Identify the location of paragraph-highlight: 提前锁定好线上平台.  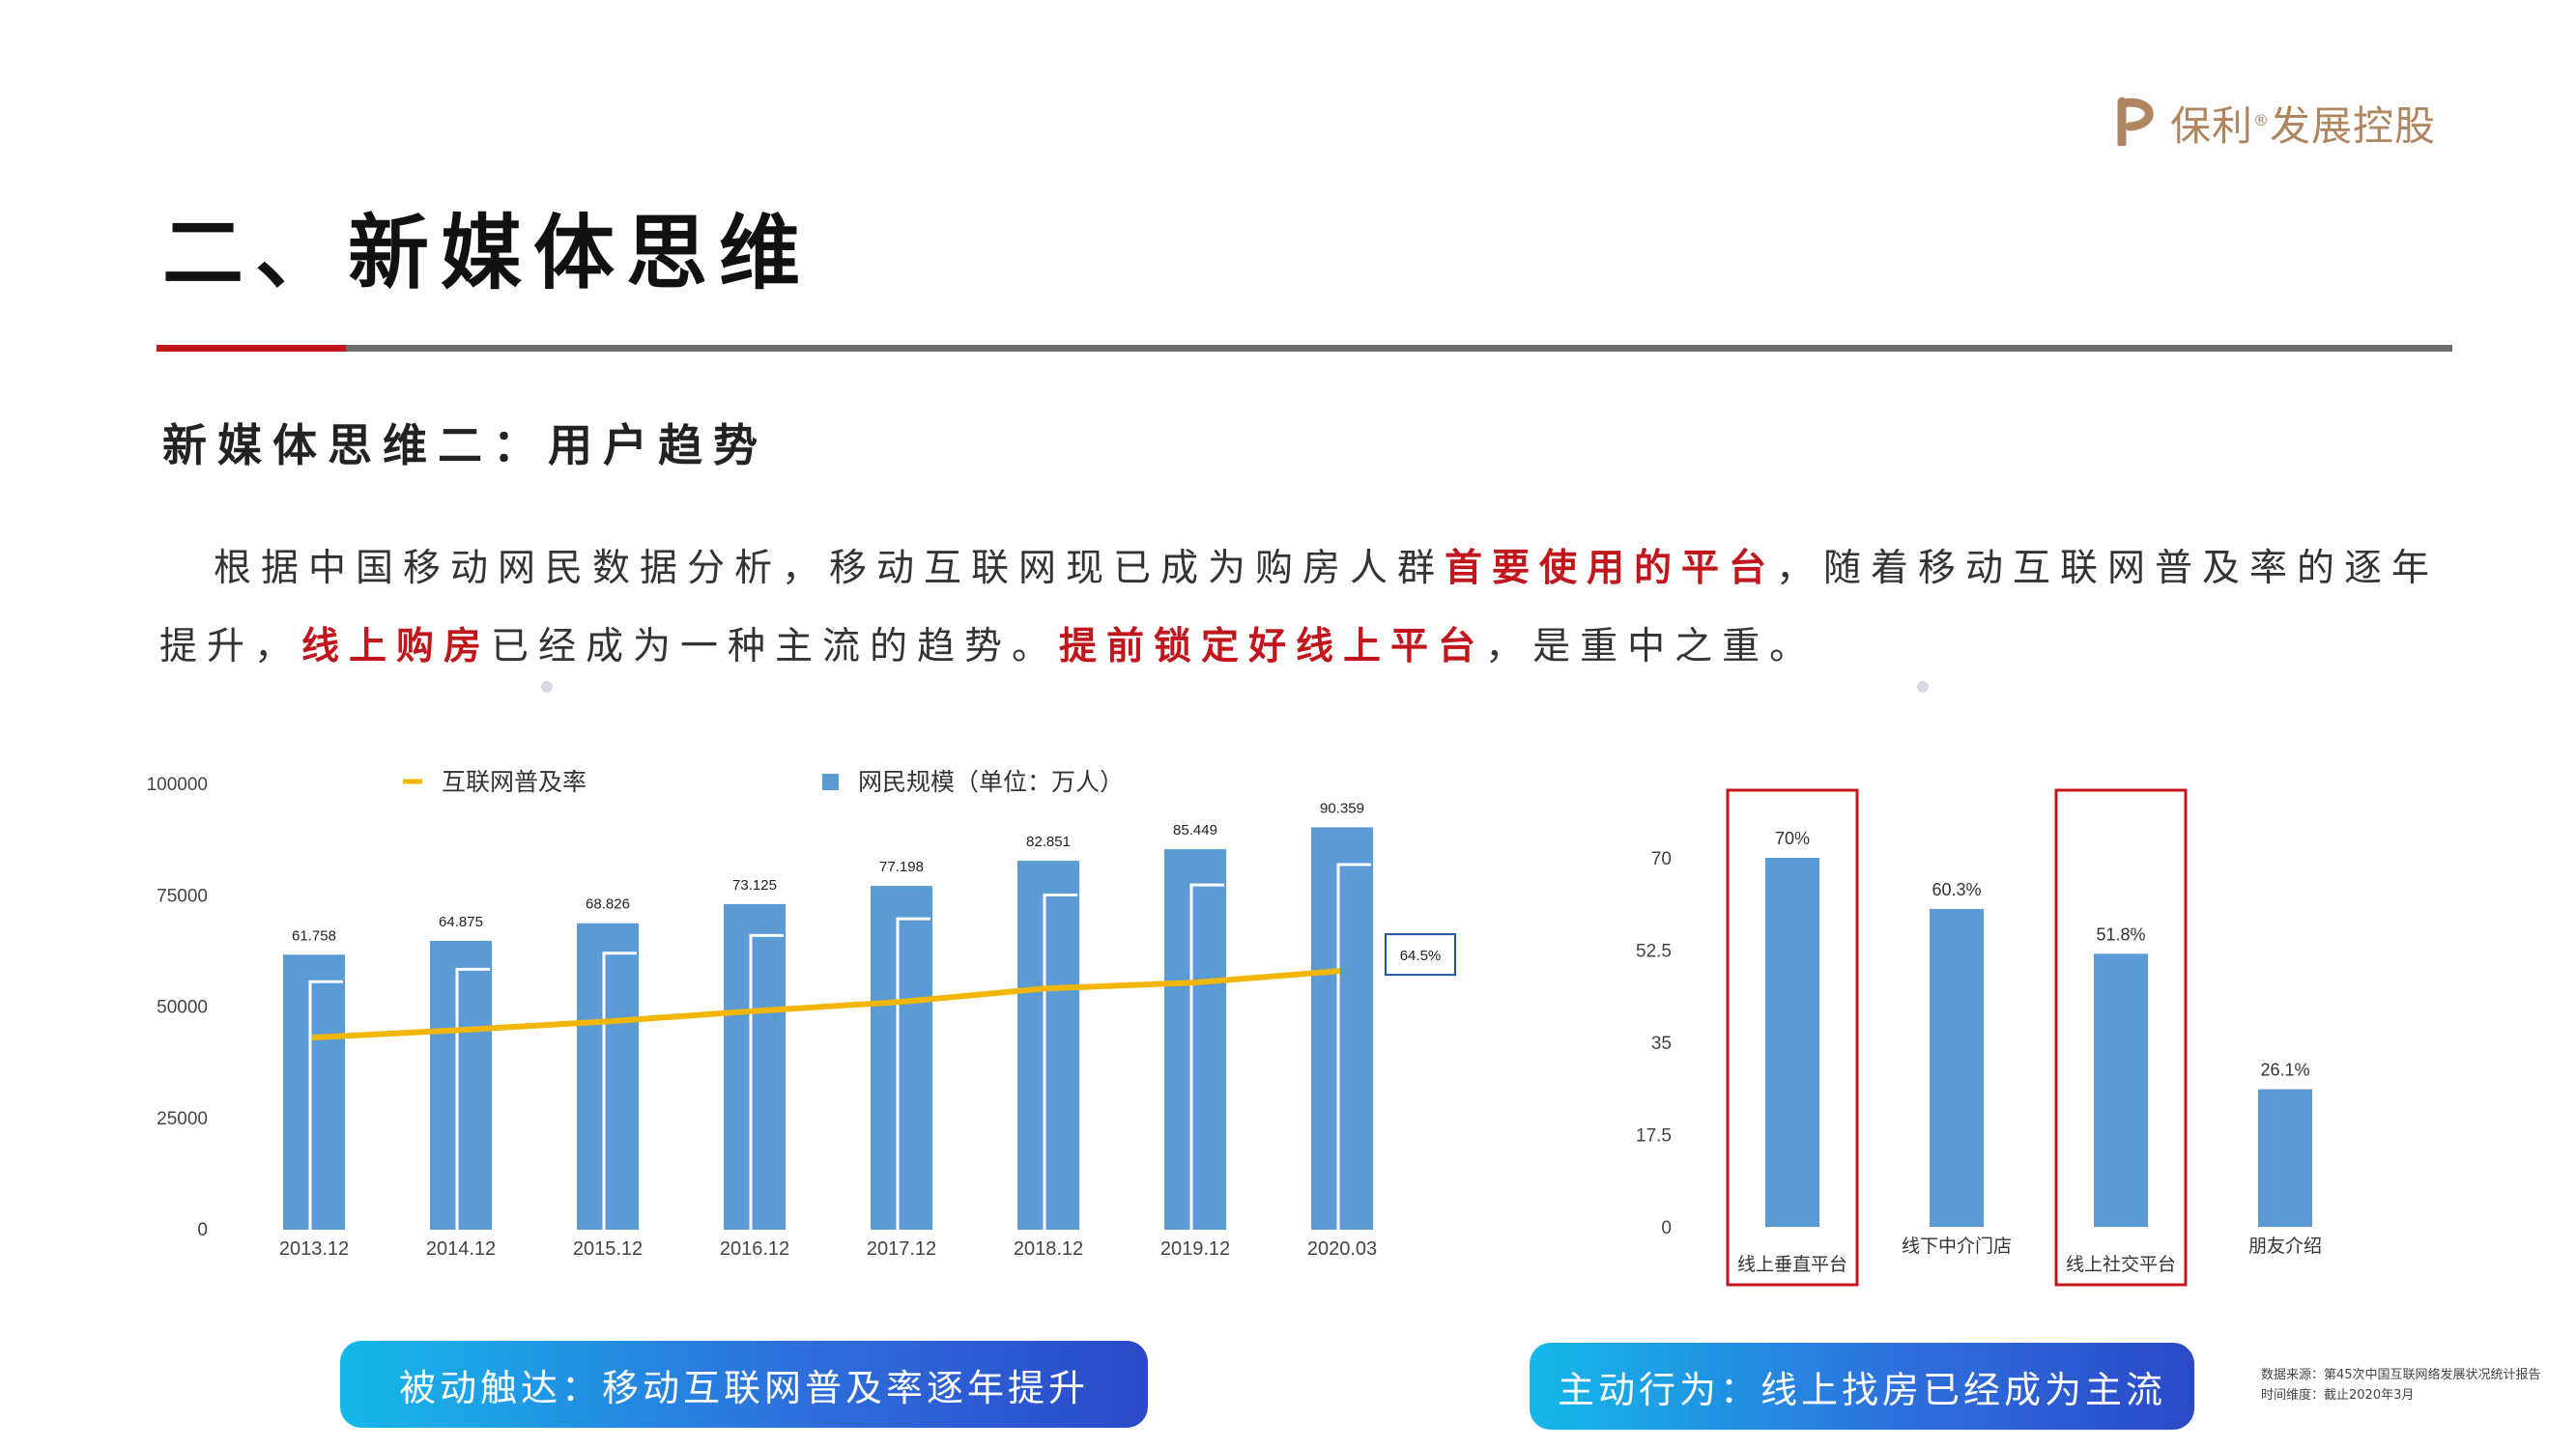
(1272, 646).